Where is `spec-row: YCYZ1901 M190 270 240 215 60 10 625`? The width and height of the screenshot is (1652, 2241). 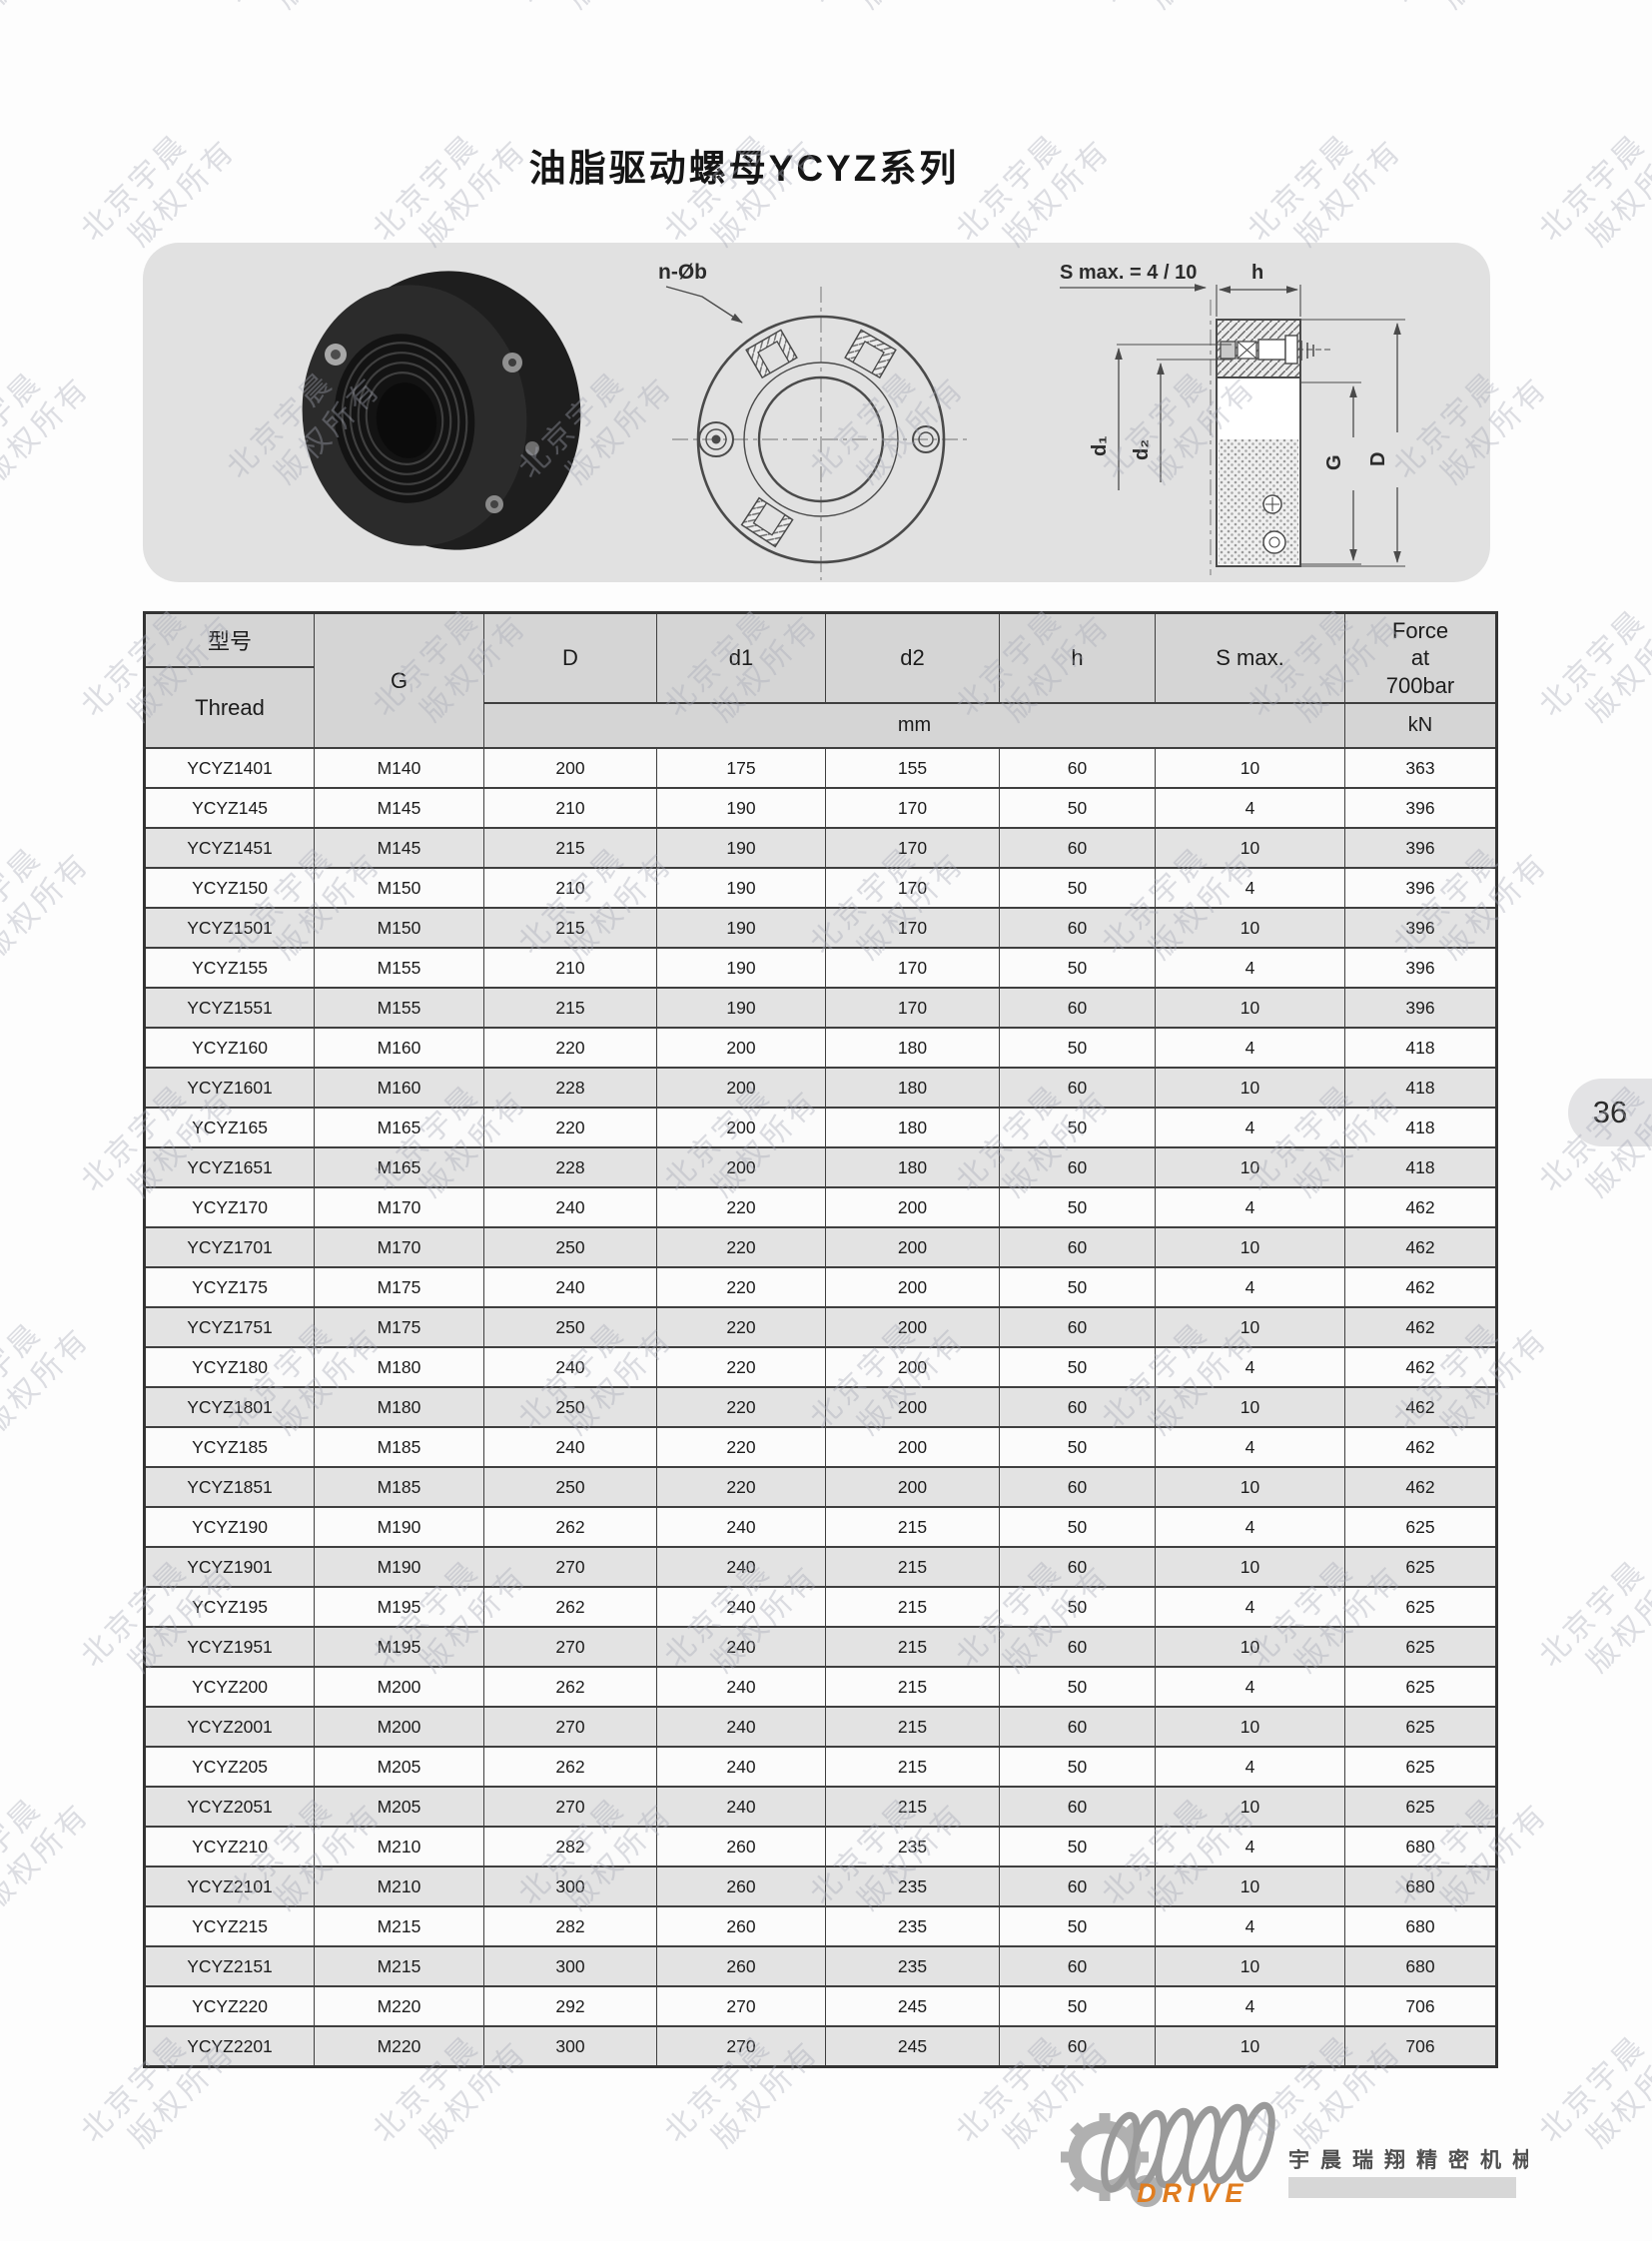
spec-row: YCYZ1901 M190 270 240 215 60 10 625 is located at coordinates (820, 1567).